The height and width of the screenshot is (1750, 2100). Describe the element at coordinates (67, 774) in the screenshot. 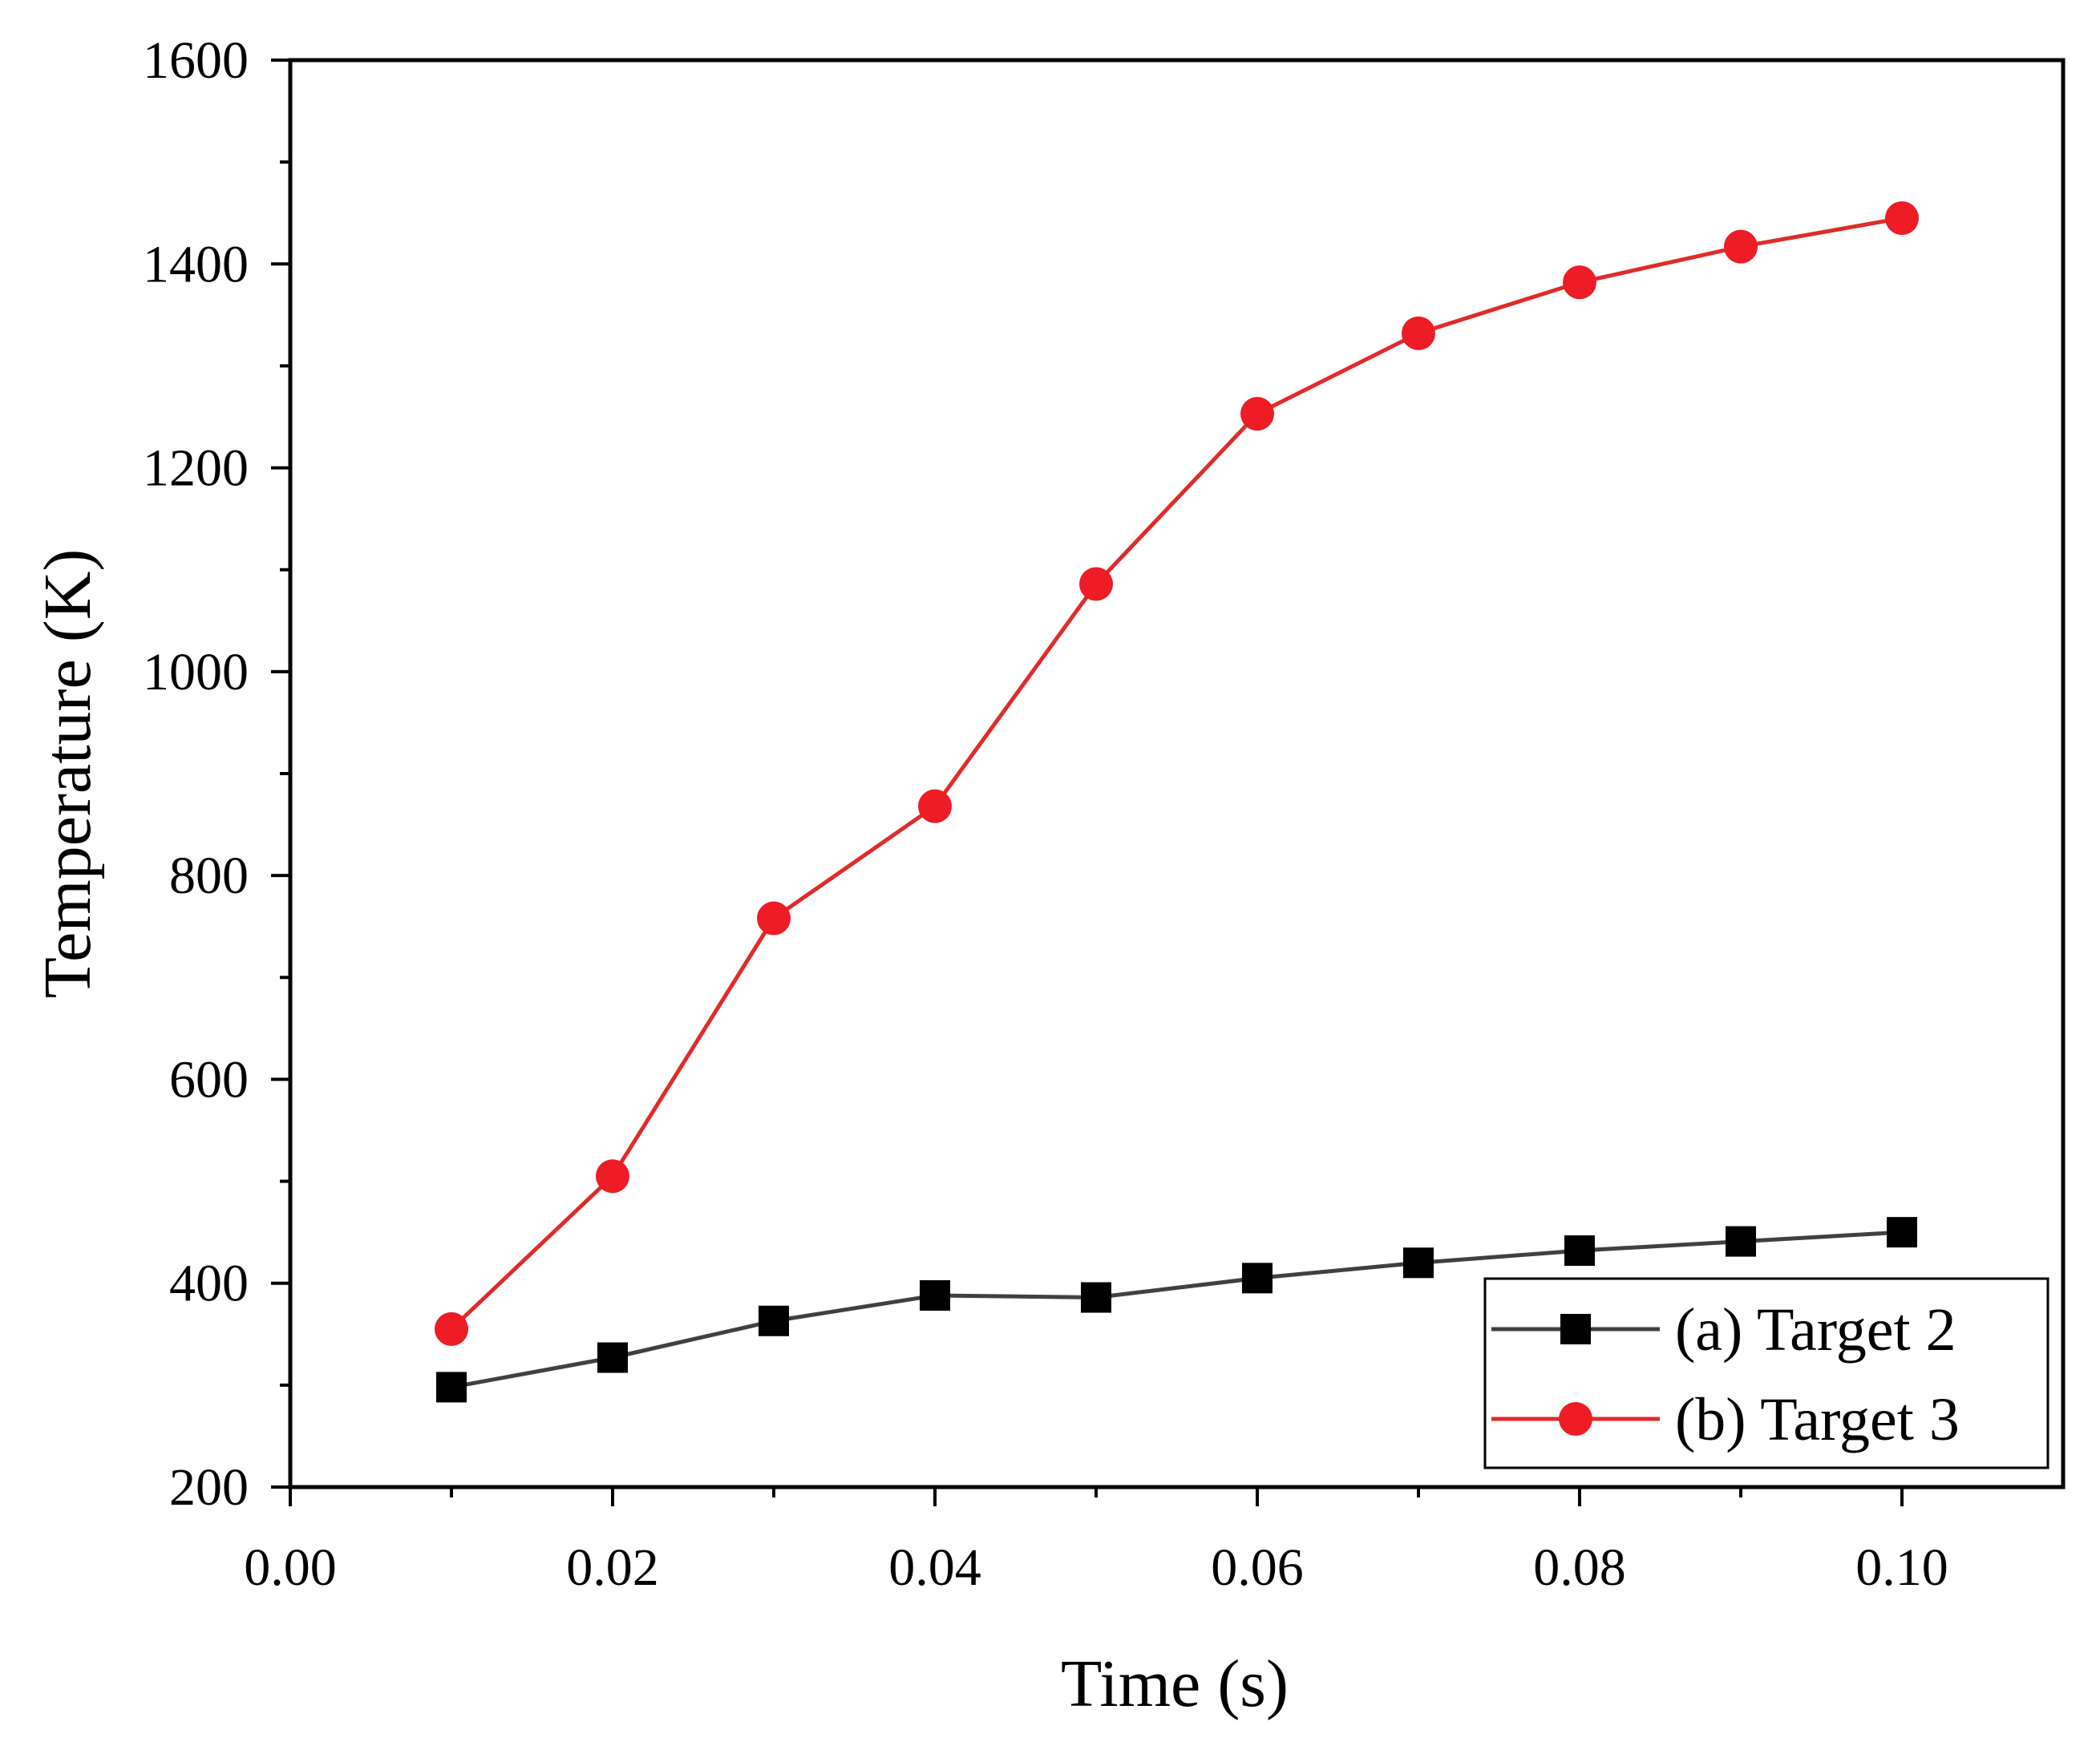

I see `y-axis-label: Temperature (K)` at that location.